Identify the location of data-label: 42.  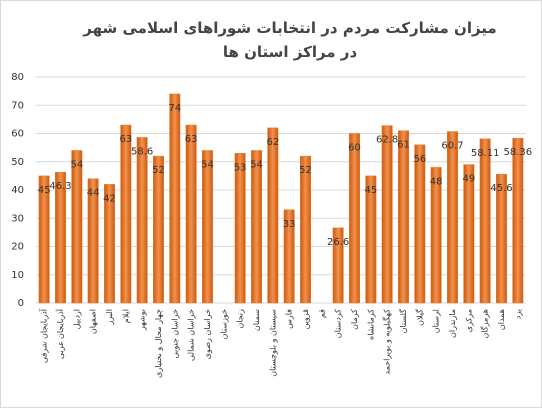
(109, 198).